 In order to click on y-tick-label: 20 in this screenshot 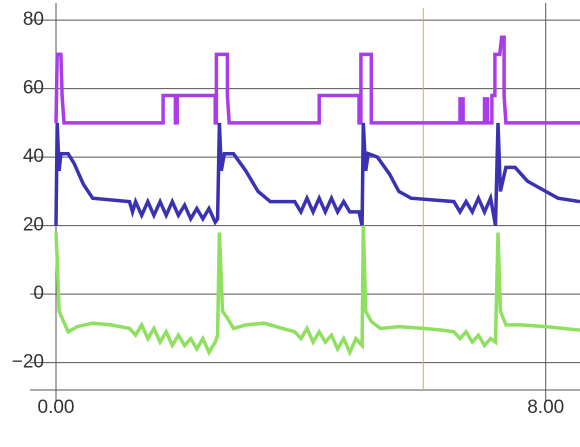, I will do `click(33, 225)`.